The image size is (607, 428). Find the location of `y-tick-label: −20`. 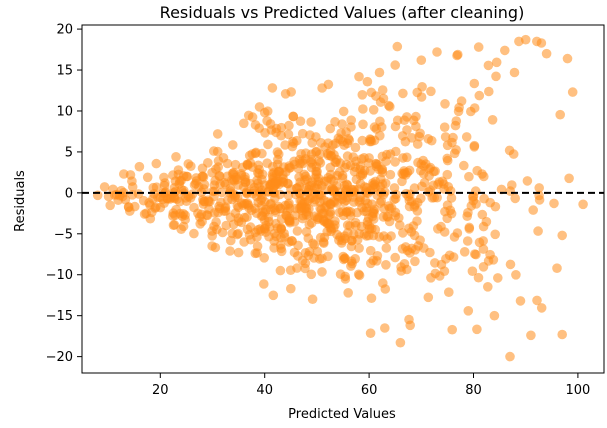

y-tick-label: −20 is located at coordinates (59, 357).